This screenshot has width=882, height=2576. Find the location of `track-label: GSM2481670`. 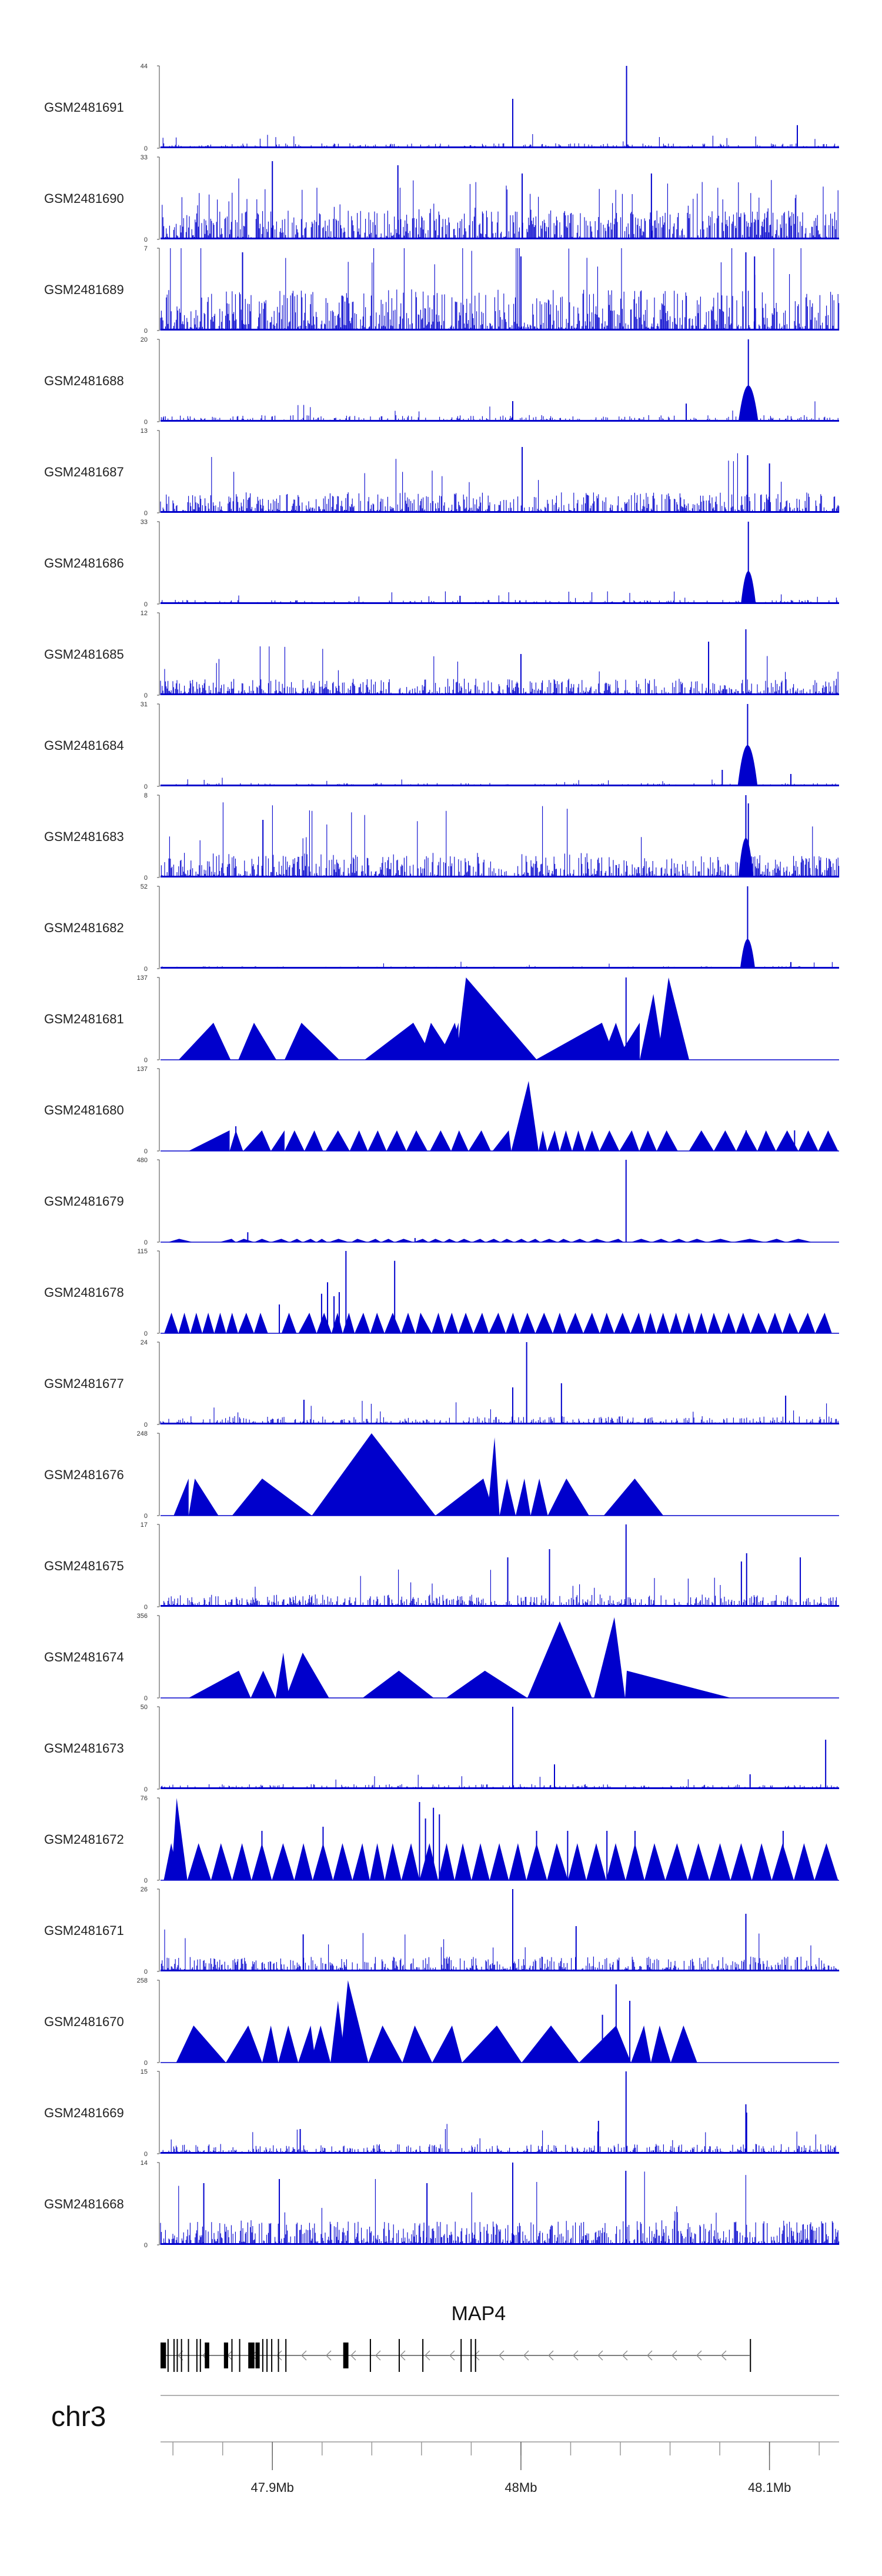

track-label: GSM2481670 is located at coordinates (84, 2021).